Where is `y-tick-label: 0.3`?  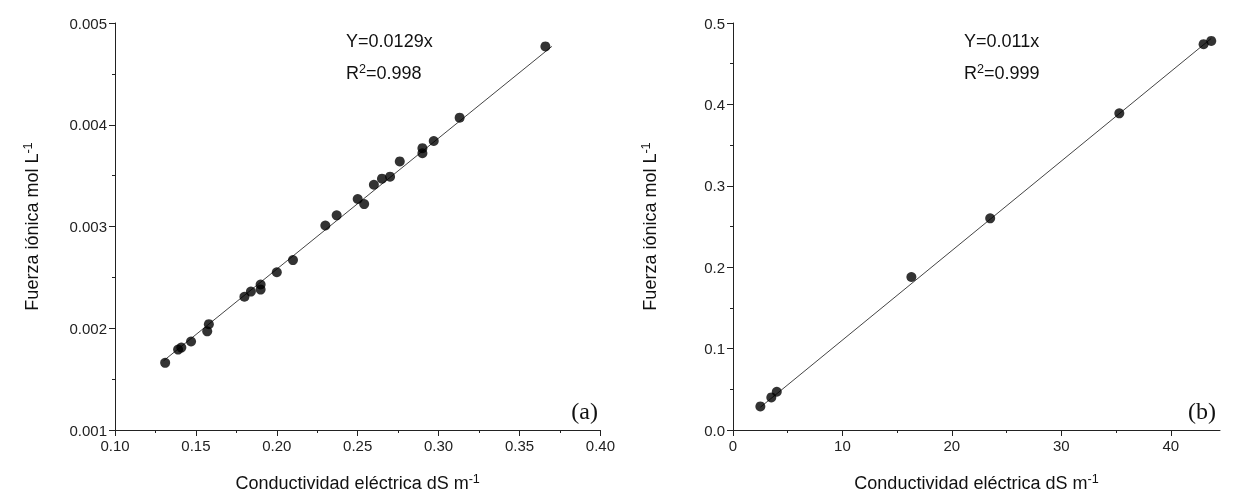
y-tick-label: 0.3 is located at coordinates (714, 186).